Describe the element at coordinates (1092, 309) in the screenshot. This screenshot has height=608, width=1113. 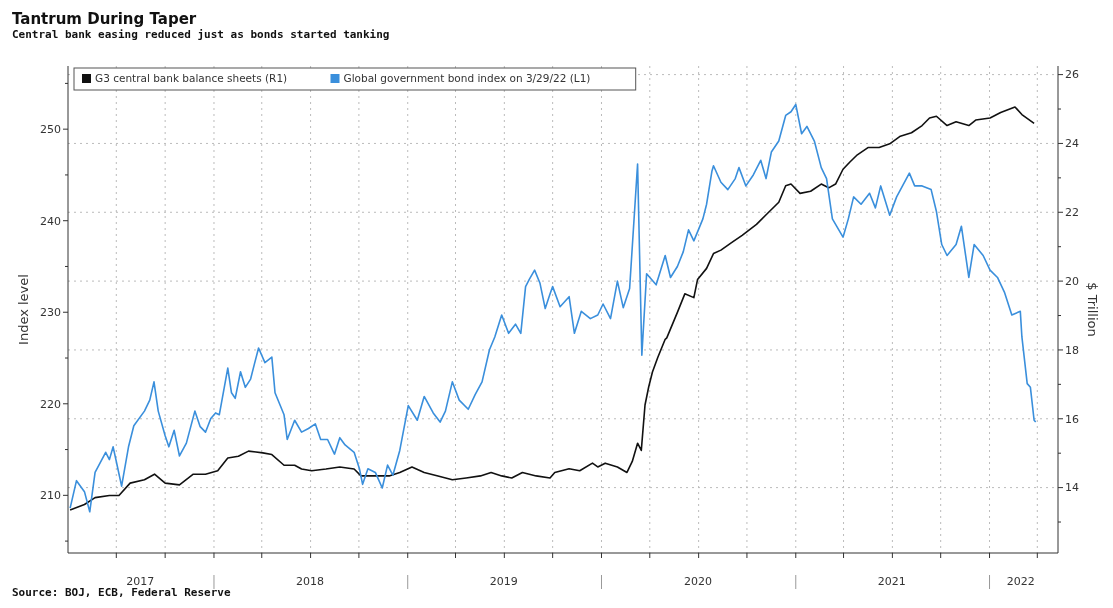
I see `y2-axis-title: $ Trillion` at that location.